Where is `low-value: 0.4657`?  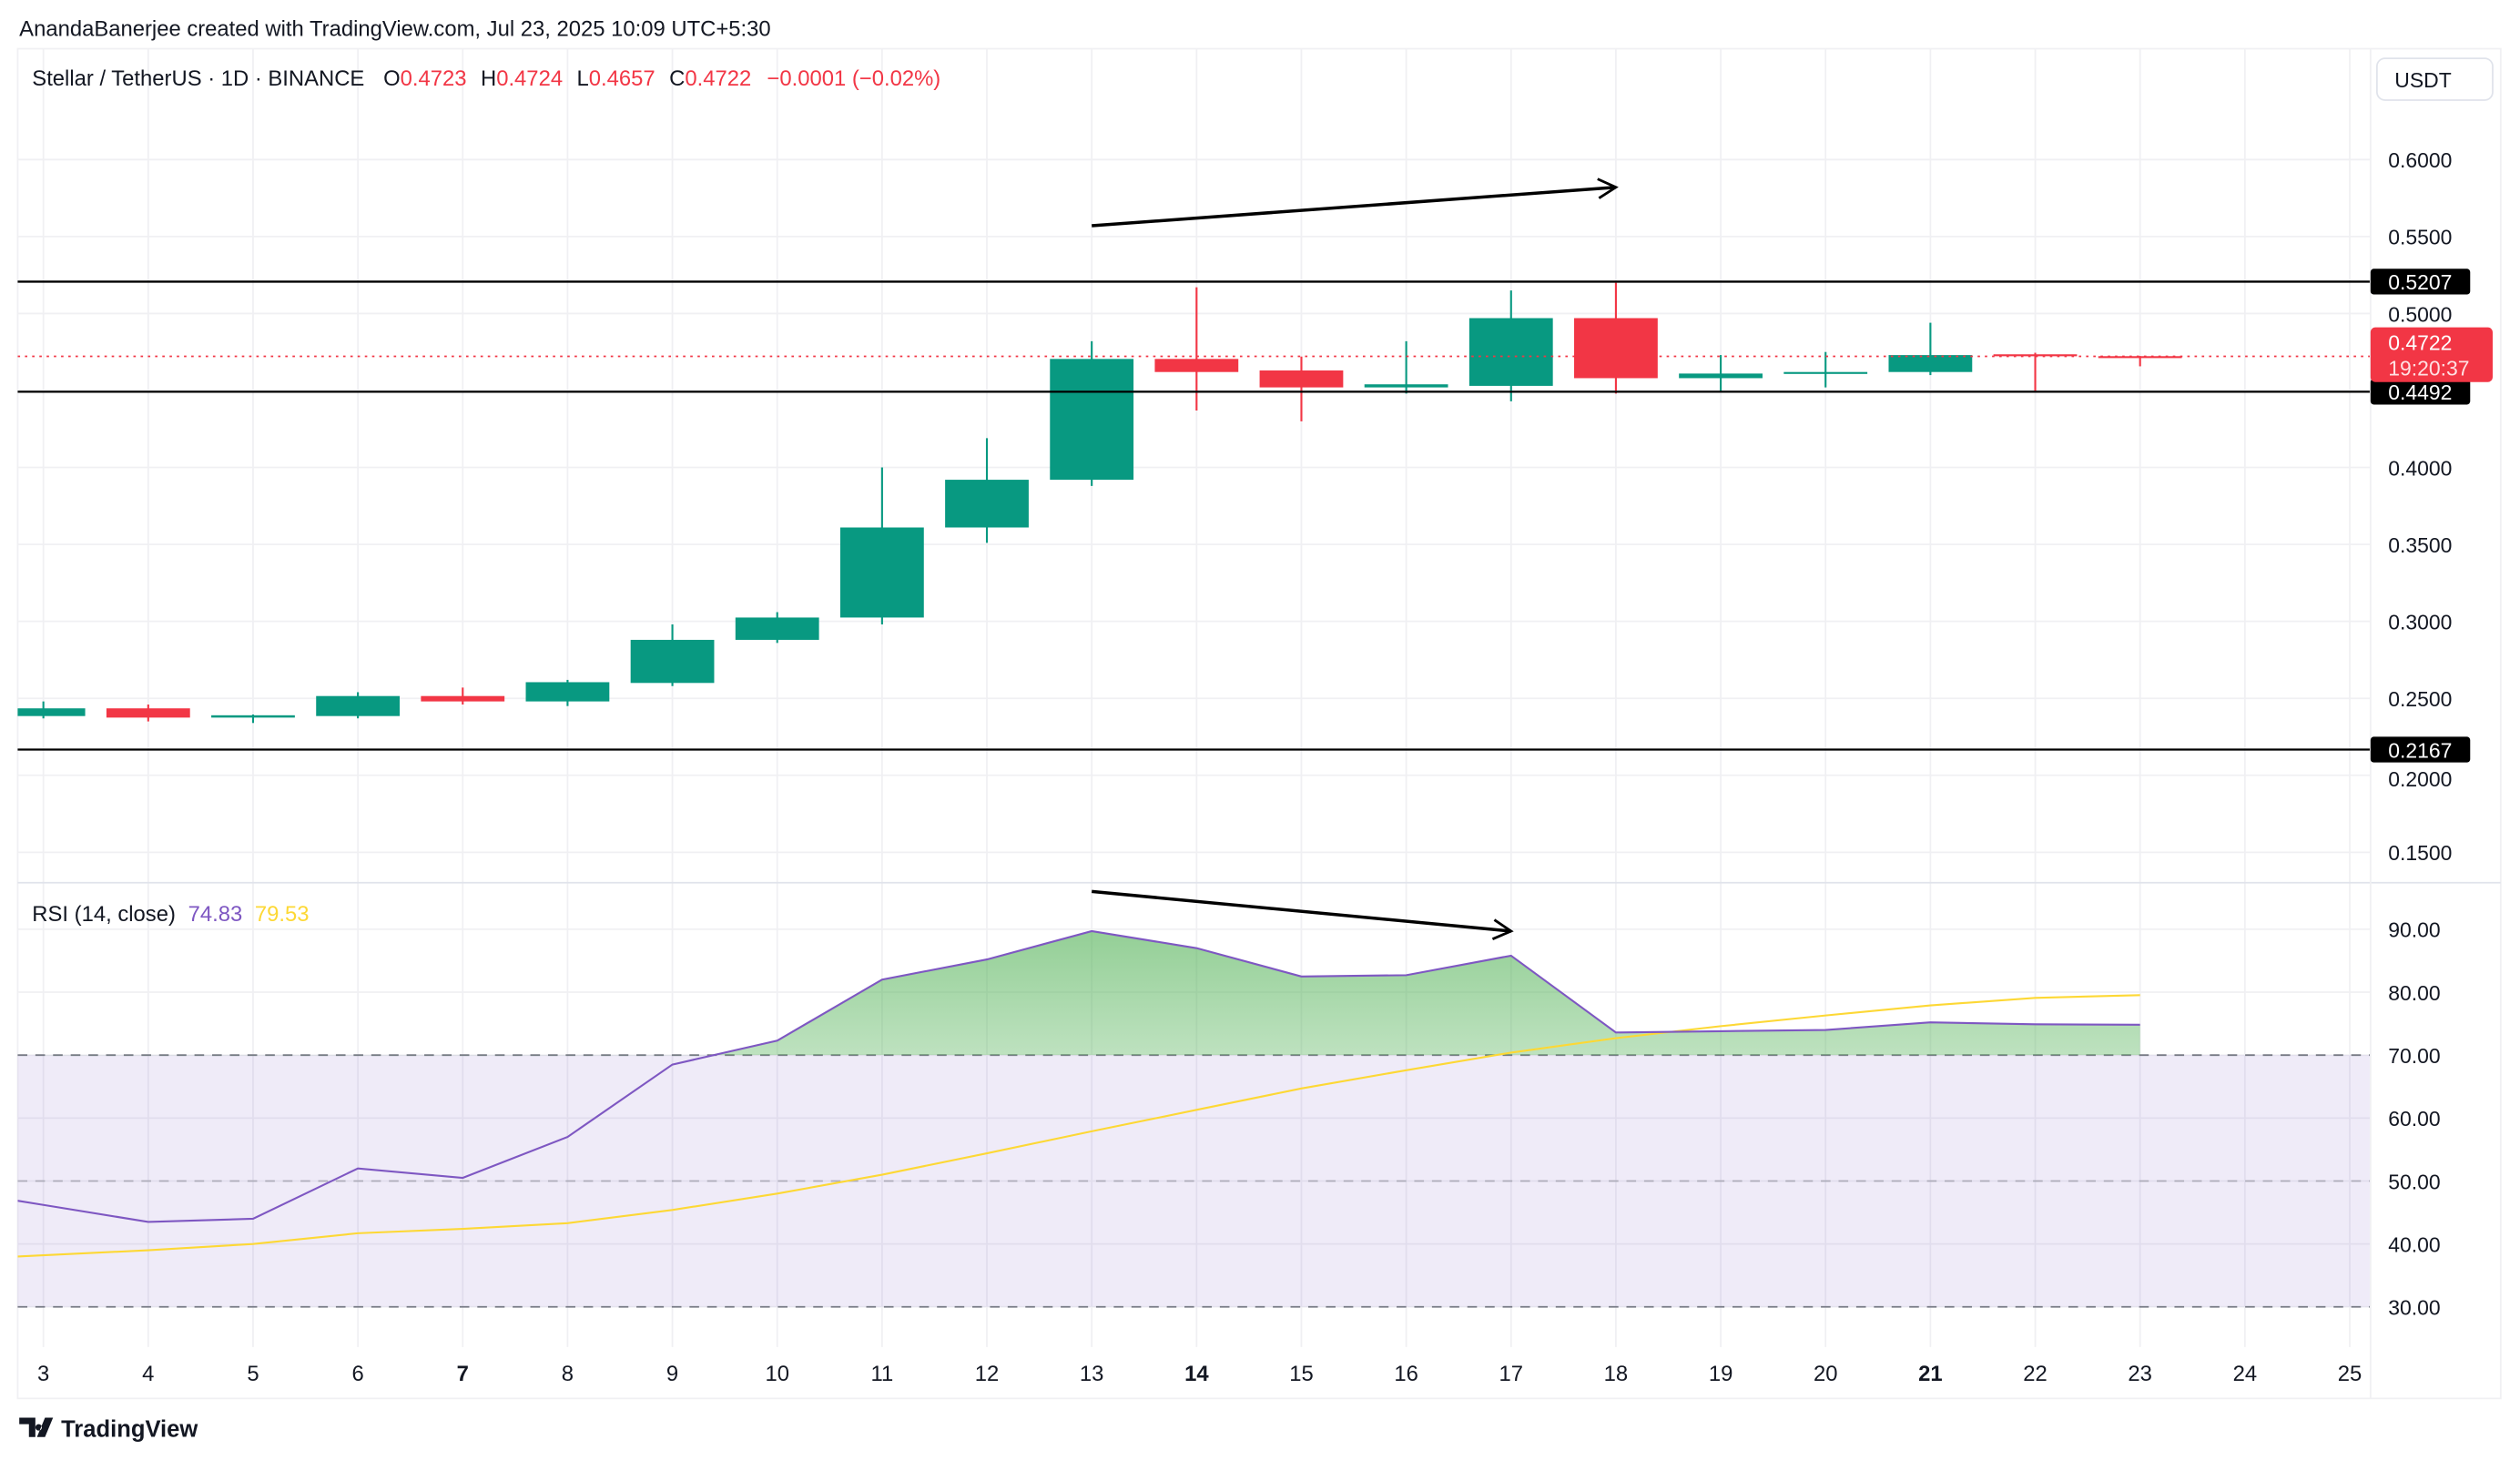 low-value: 0.4657 is located at coordinates (622, 78).